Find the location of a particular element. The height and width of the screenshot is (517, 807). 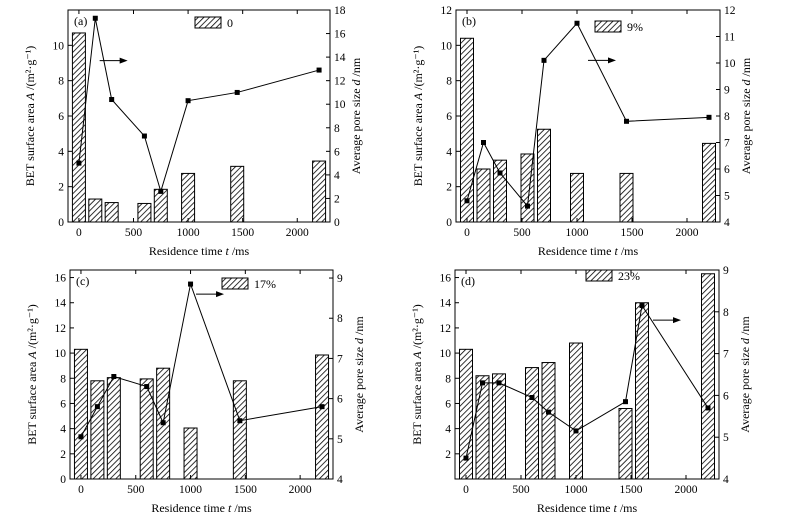

y-tick-label: 10 is located at coordinates (59, 46).